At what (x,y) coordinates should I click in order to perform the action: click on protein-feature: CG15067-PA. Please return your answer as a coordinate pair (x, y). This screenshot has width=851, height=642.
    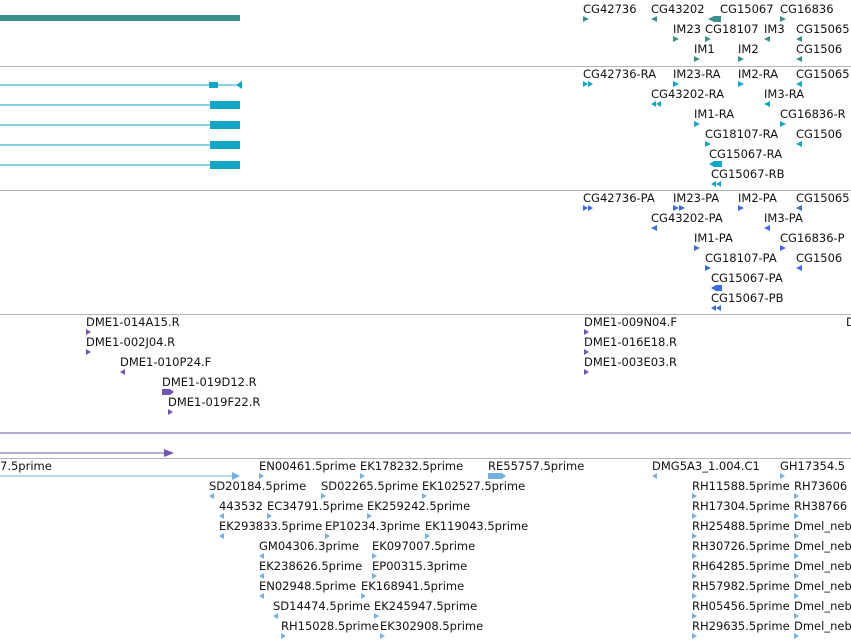
    Looking at the image, I should click on (747, 278).